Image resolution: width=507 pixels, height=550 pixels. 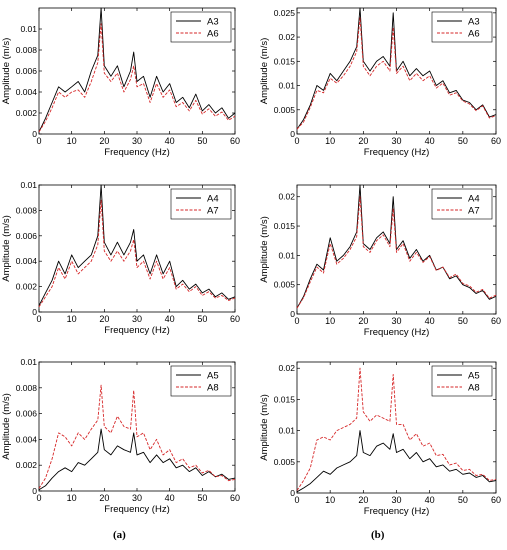 I want to click on legend-label-a7: A7, so click(x=474, y=211).